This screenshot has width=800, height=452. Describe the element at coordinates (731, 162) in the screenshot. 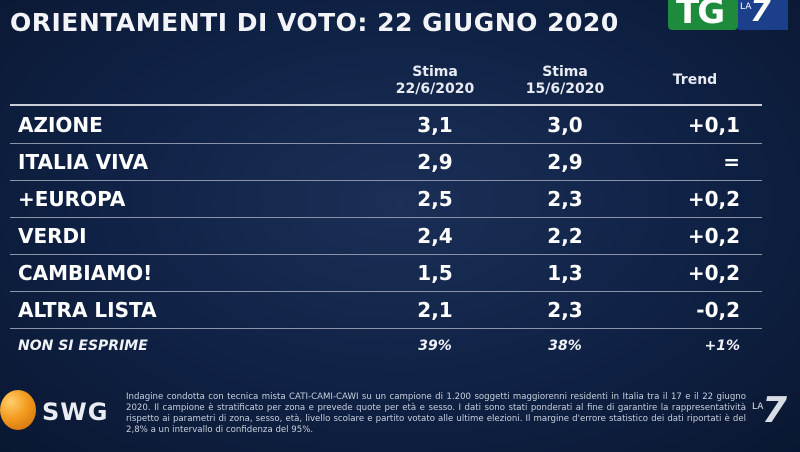

I see `trend-value: =` at that location.